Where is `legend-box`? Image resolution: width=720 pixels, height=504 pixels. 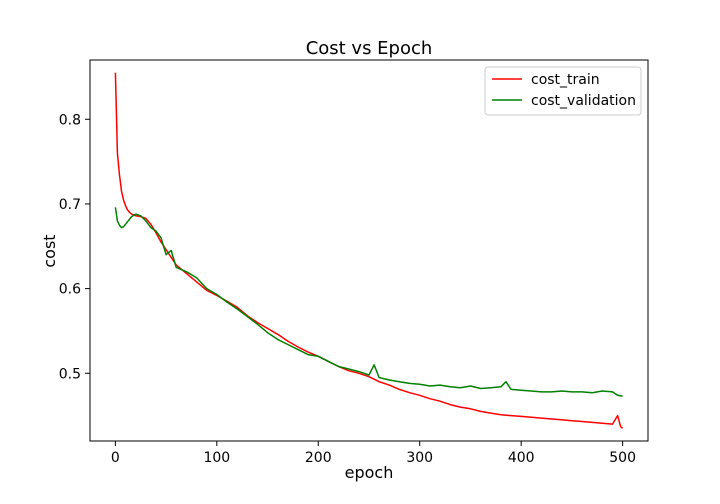 legend-box is located at coordinates (563, 91).